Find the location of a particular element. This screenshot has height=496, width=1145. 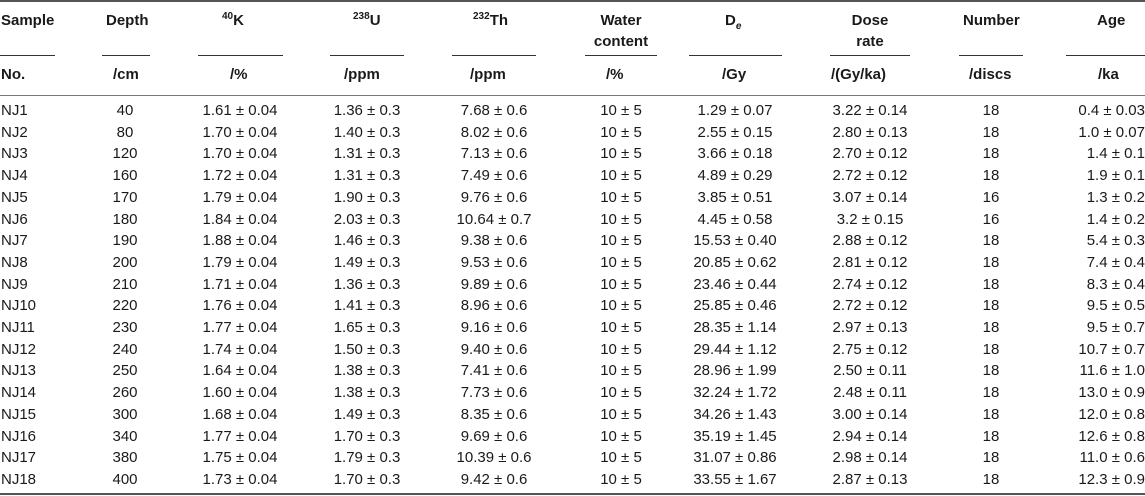

table-cell: 1.31 ± 0.3 is located at coordinates (367, 176).